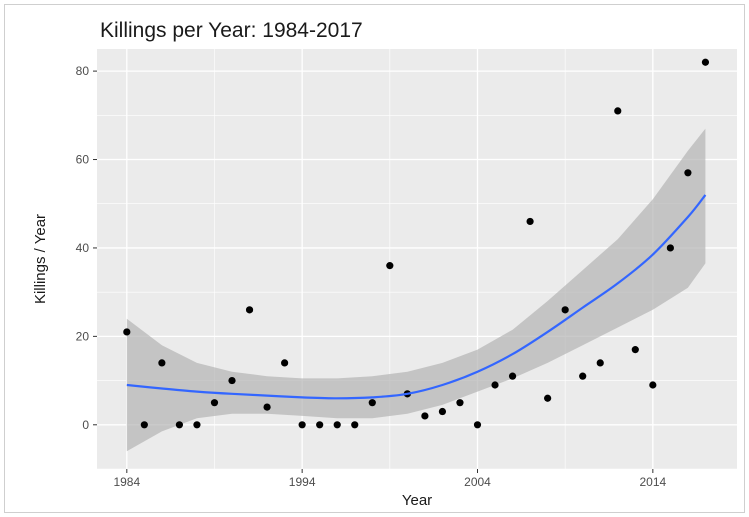  Describe the element at coordinates (231, 30) in the screenshot. I see `chart-title: Killings per Year: 1984-2017` at that location.